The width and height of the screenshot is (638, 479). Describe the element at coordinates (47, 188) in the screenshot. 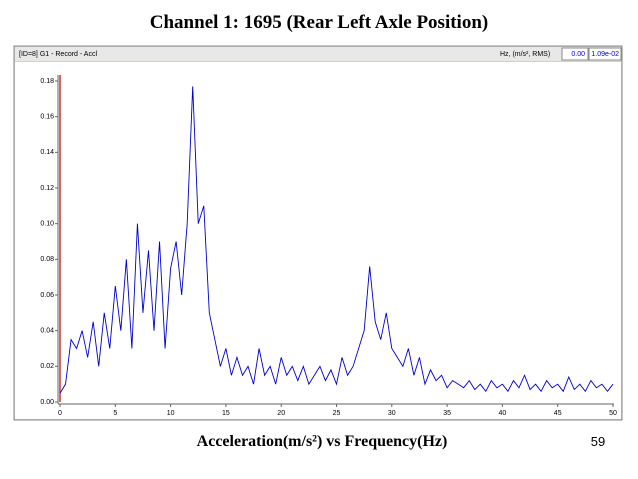

I see `y-tick-label: 0.12` at that location.